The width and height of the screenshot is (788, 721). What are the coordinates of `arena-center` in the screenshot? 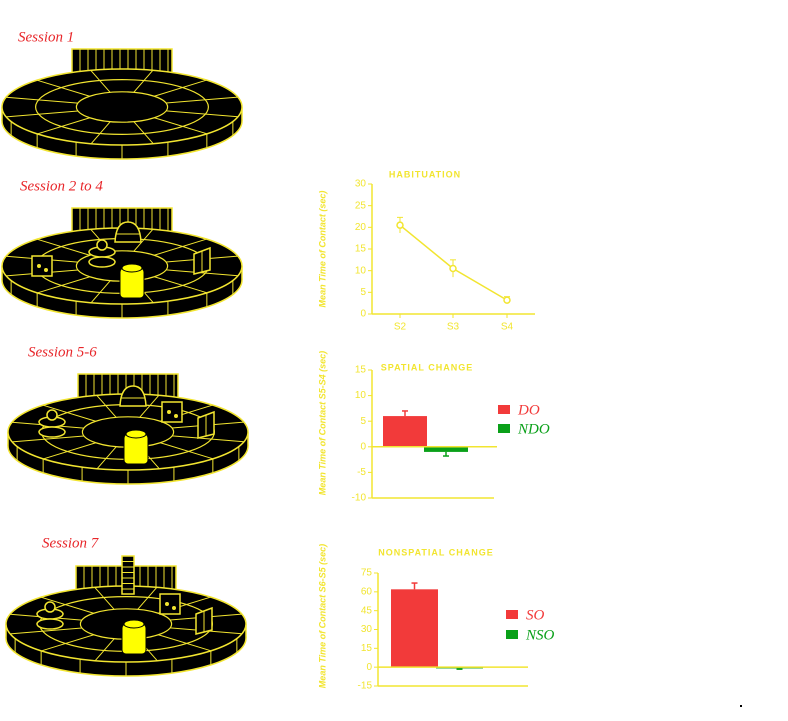 It's located at (122, 107).